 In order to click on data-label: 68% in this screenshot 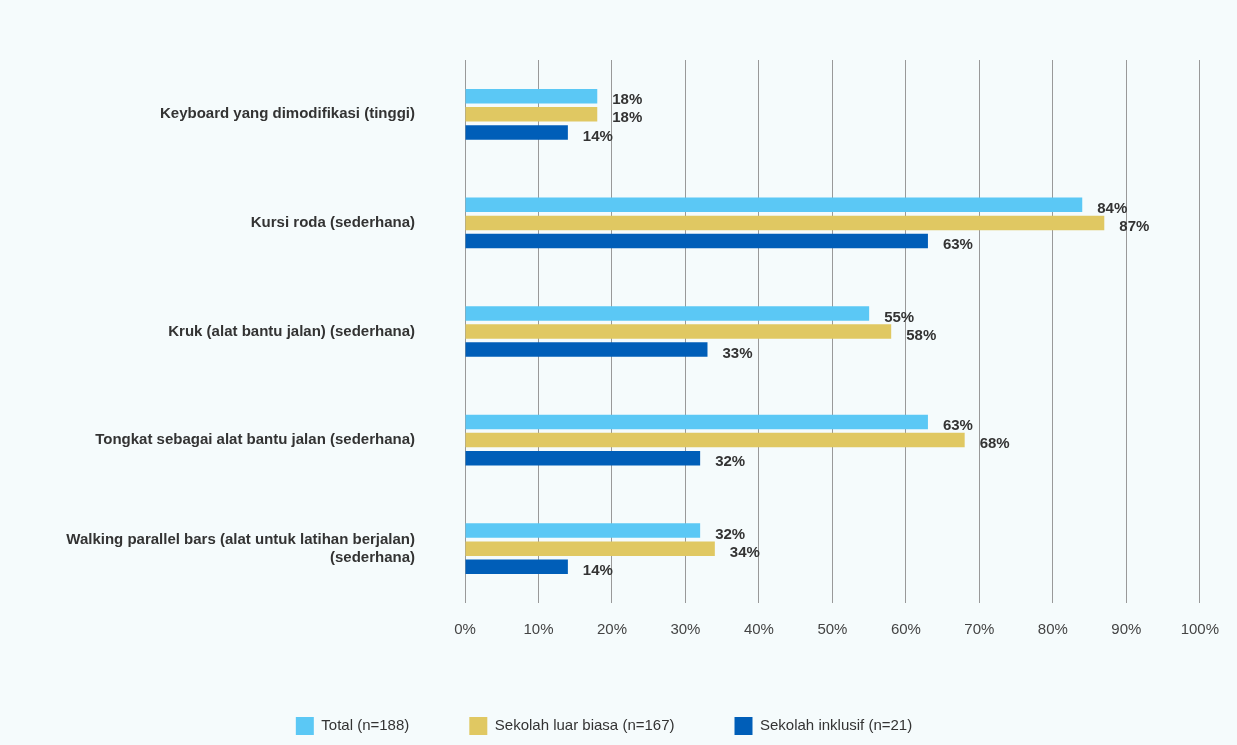, I will do `click(994, 443)`.